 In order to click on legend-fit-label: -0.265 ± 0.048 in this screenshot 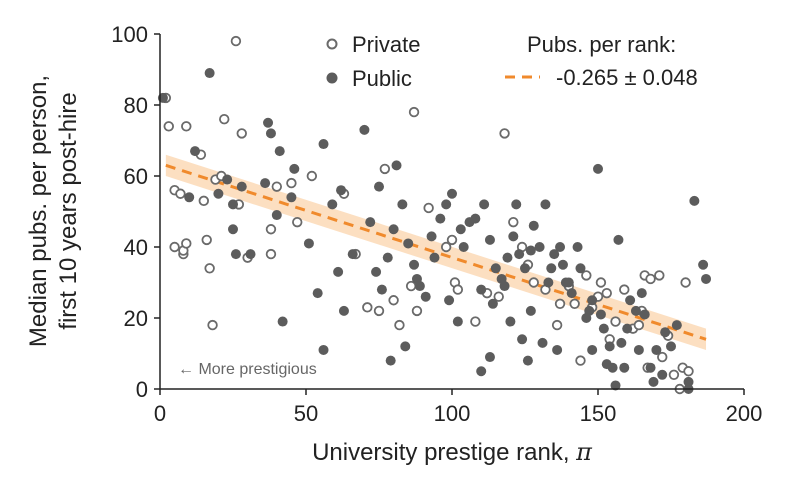, I will do `click(627, 77)`.